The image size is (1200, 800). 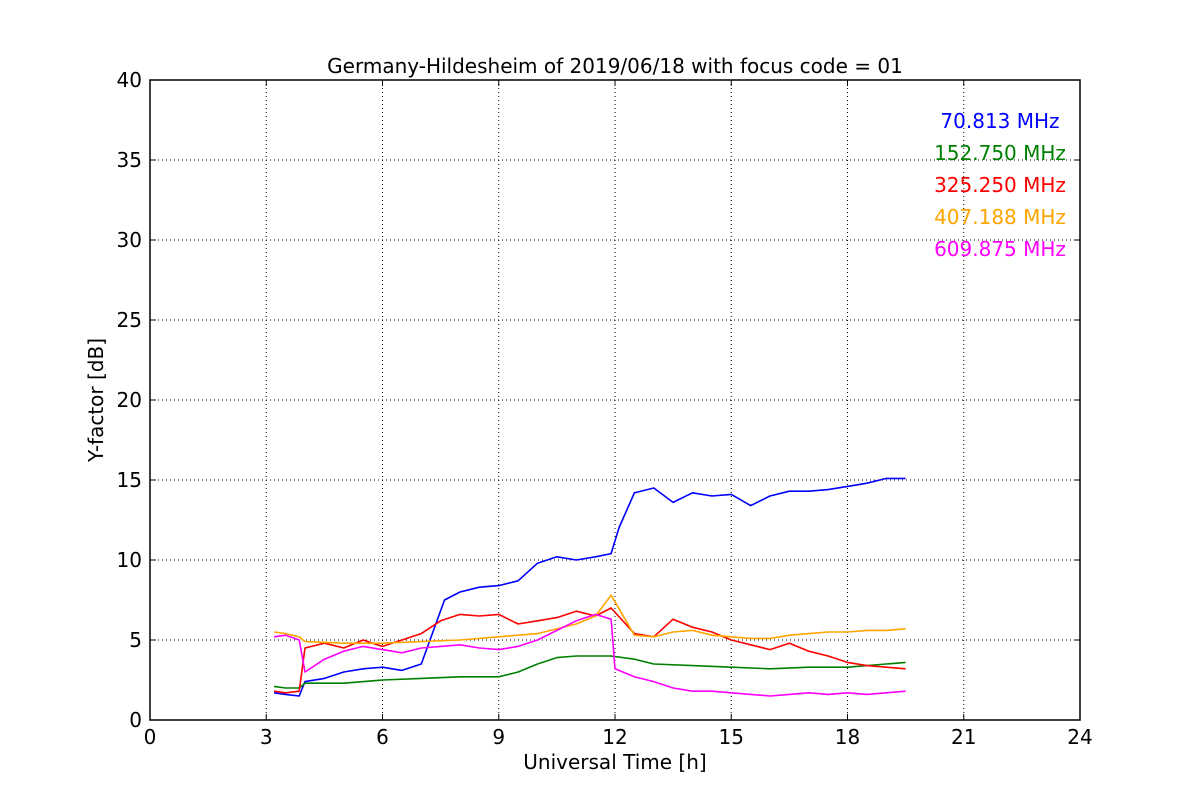 What do you see at coordinates (498, 737) in the screenshot?
I see `x-tick-label: 9` at bounding box center [498, 737].